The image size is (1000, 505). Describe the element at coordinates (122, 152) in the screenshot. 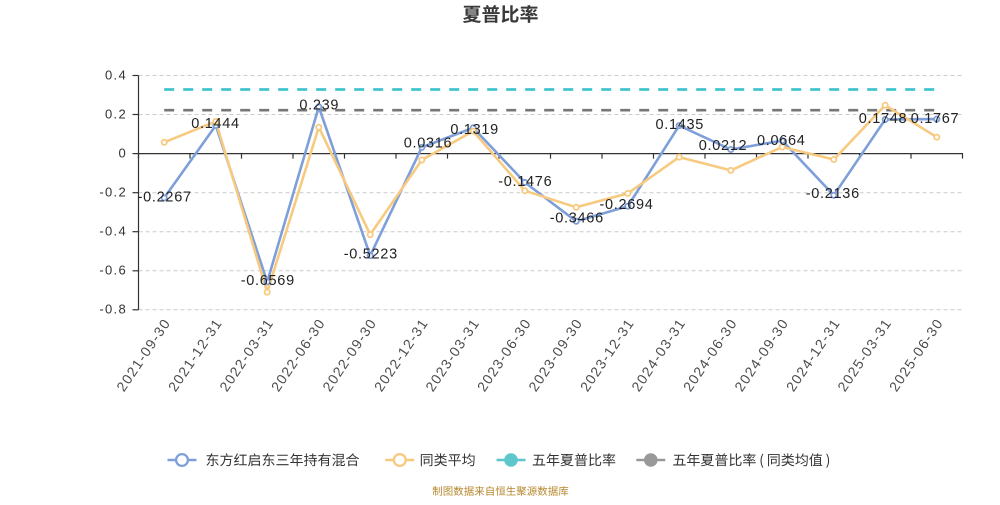

I see `svg-text: 0` at that location.